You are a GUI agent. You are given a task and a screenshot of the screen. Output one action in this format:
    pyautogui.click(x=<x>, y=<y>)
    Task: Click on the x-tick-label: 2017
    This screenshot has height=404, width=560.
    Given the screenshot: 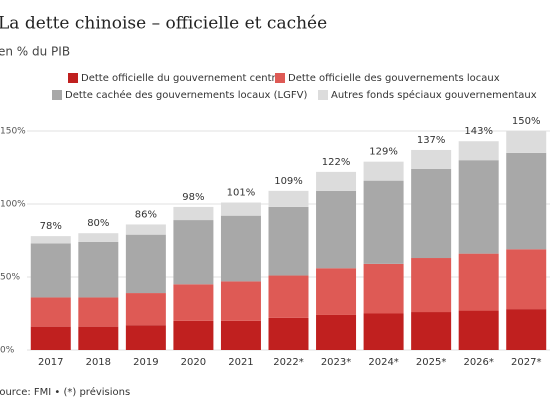 What is the action you would take?
    pyautogui.click(x=50, y=362)
    